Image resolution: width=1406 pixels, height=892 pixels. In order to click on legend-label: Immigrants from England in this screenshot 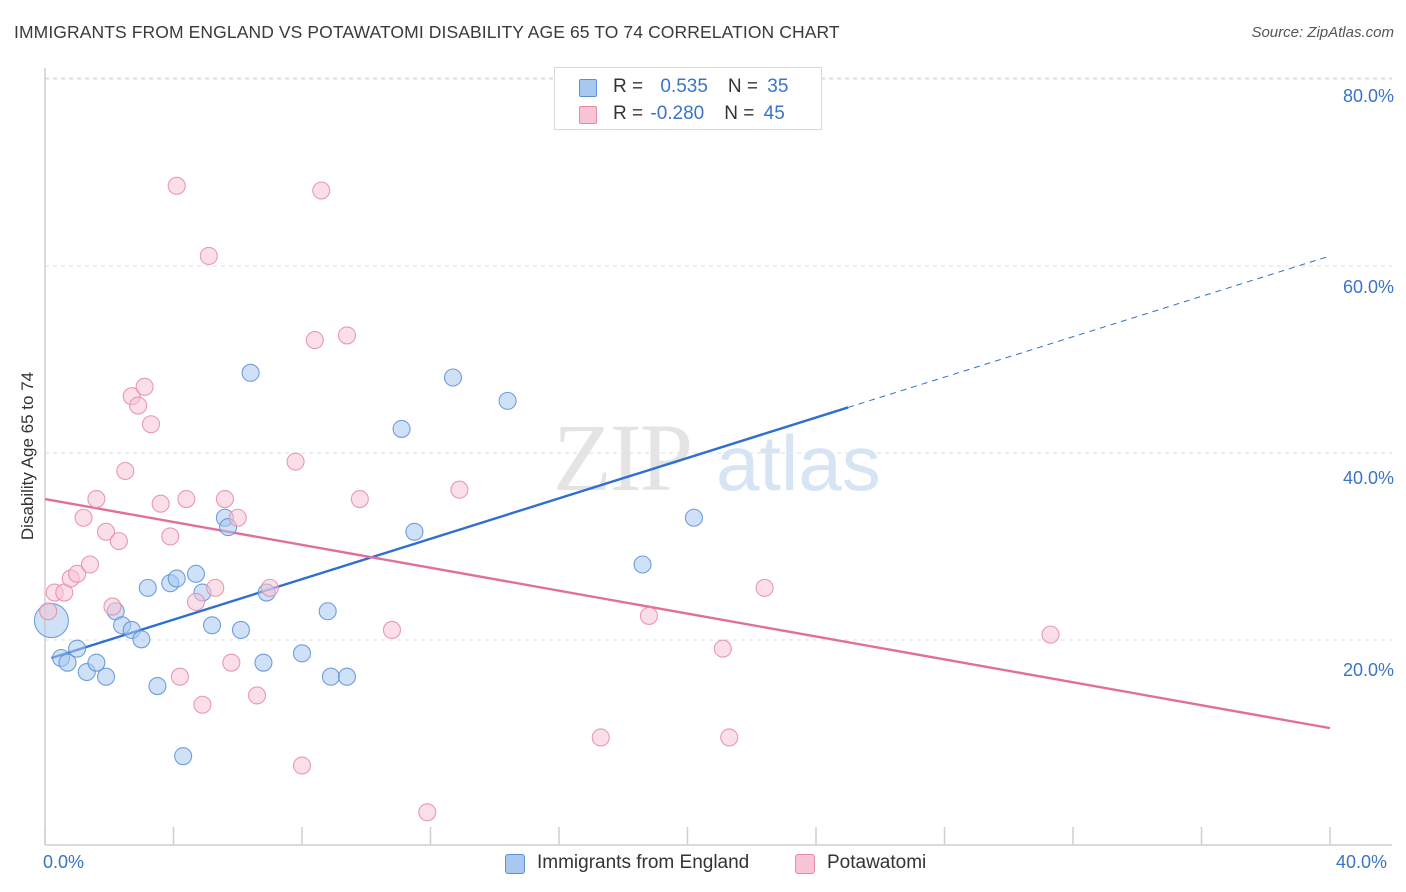, I will do `click(643, 862)`.